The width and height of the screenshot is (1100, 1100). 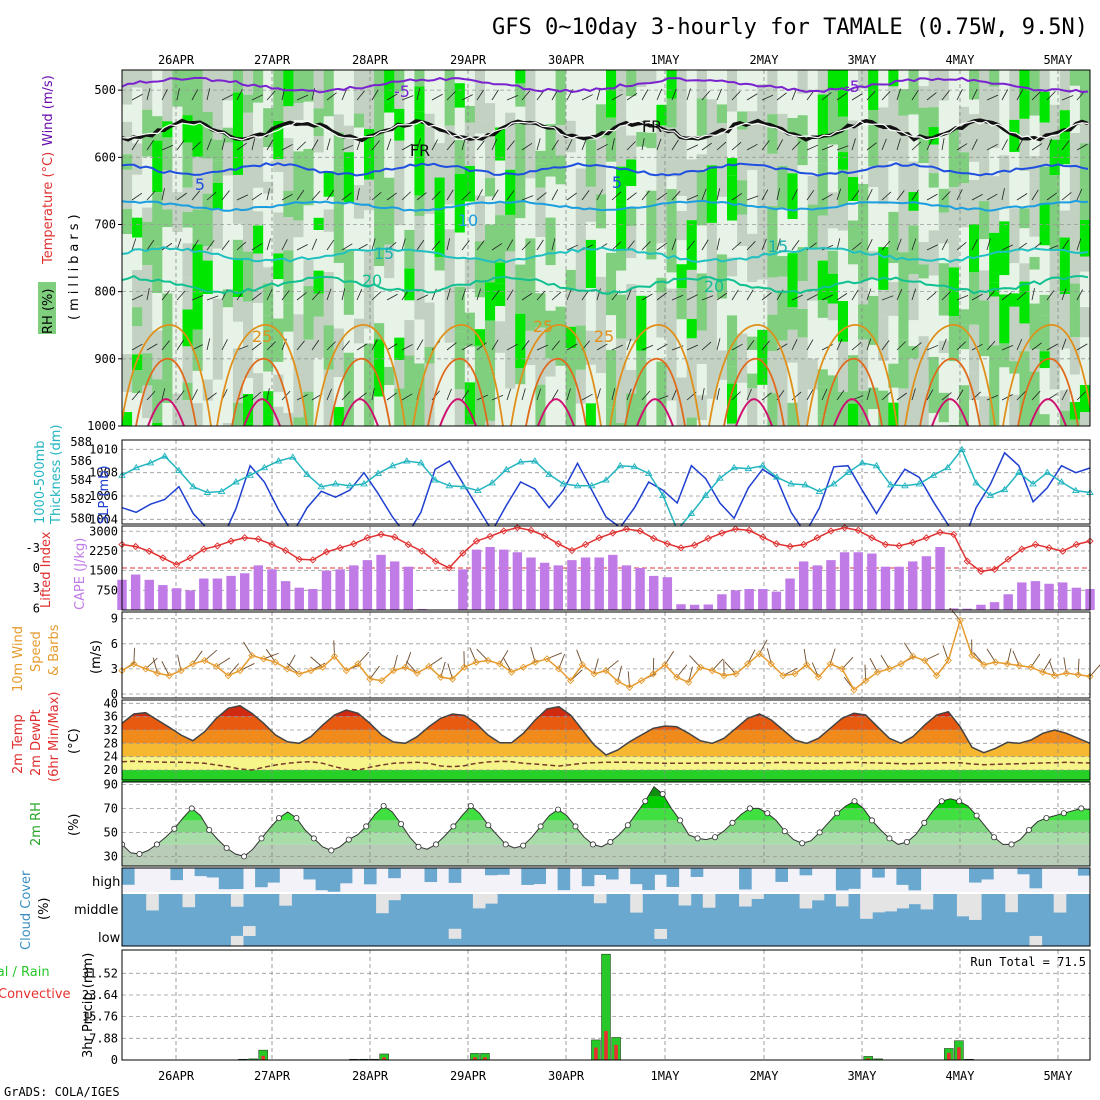 I want to click on contour-label: 25, so click(x=543, y=326).